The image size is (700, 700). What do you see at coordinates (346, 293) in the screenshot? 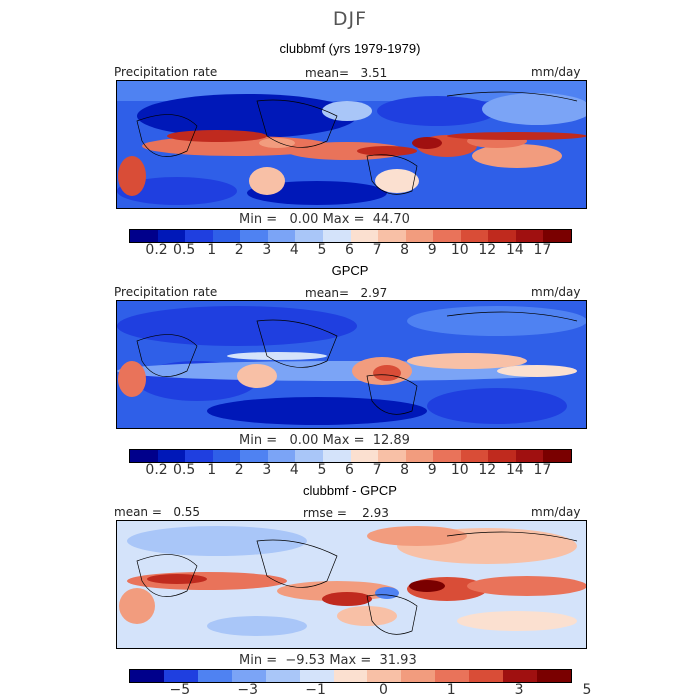
I see `panel-2-mean-label: mean= 2.97` at bounding box center [346, 293].